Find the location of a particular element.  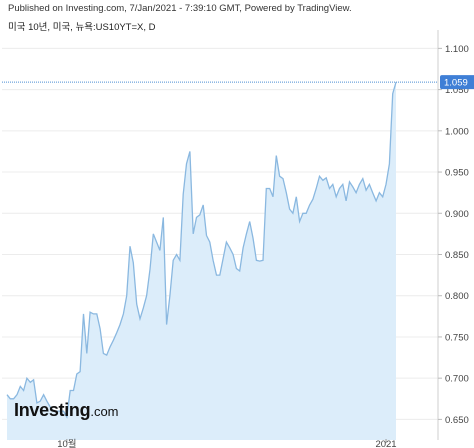

y-tick-label: 0.750 is located at coordinates (457, 337).